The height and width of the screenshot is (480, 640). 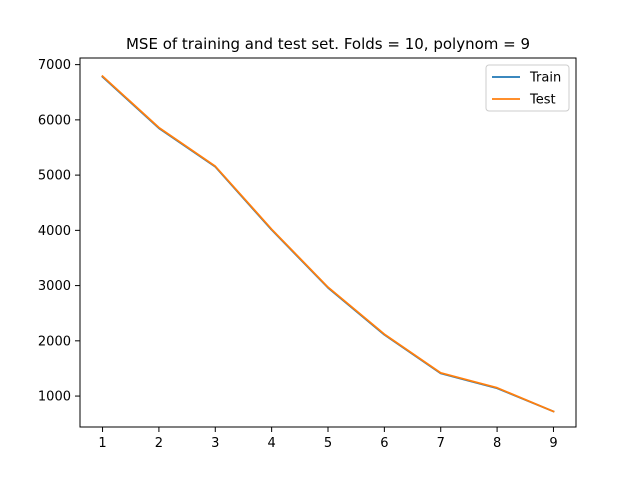 I want to click on x-tick-label: 2, so click(x=159, y=443).